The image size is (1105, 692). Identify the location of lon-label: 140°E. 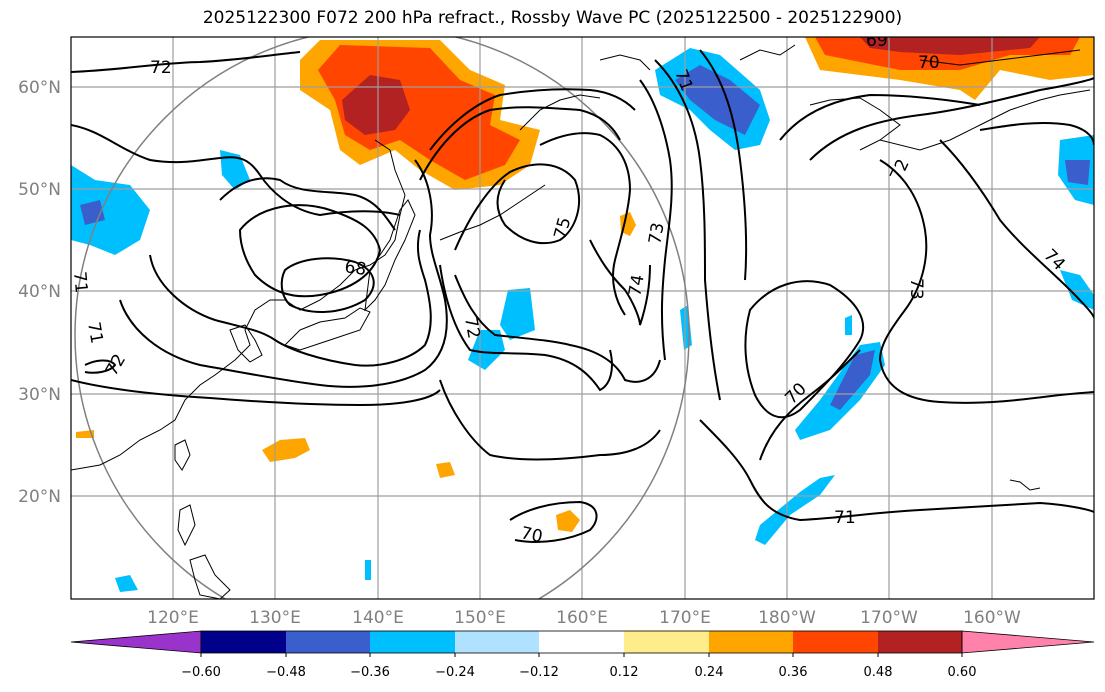
(378, 618).